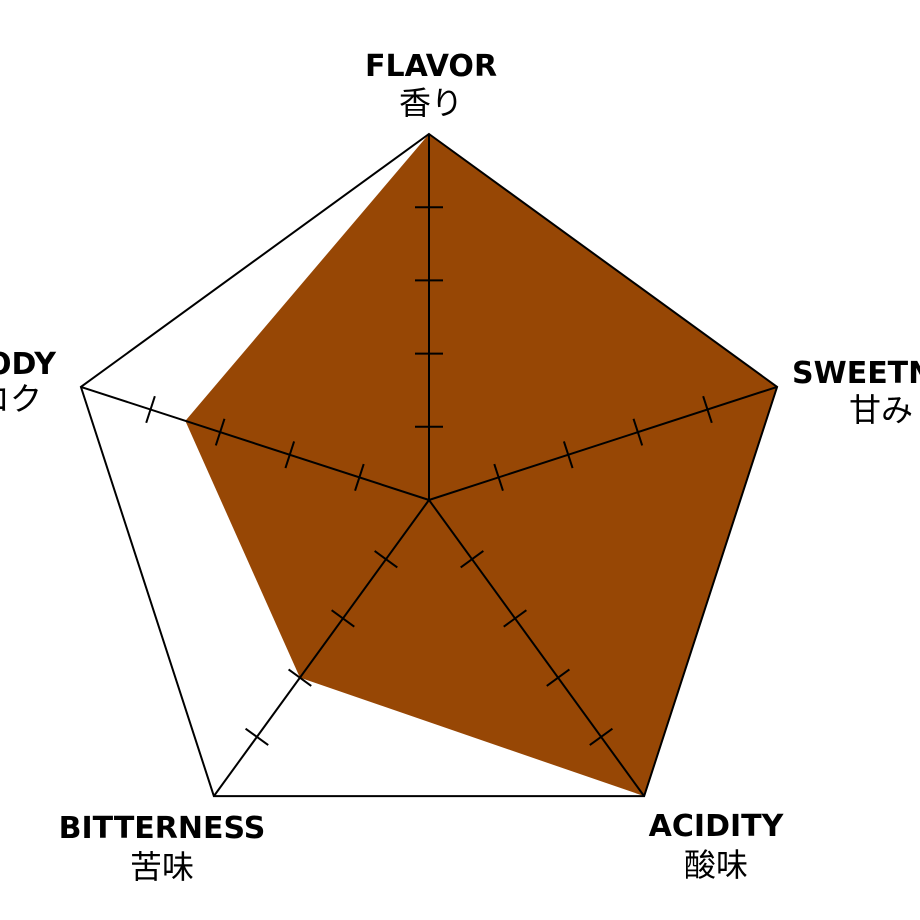 The image size is (920, 920). Describe the element at coordinates (716, 865) in the screenshot. I see `axis-label-acidity-jp: 酸味` at that location.